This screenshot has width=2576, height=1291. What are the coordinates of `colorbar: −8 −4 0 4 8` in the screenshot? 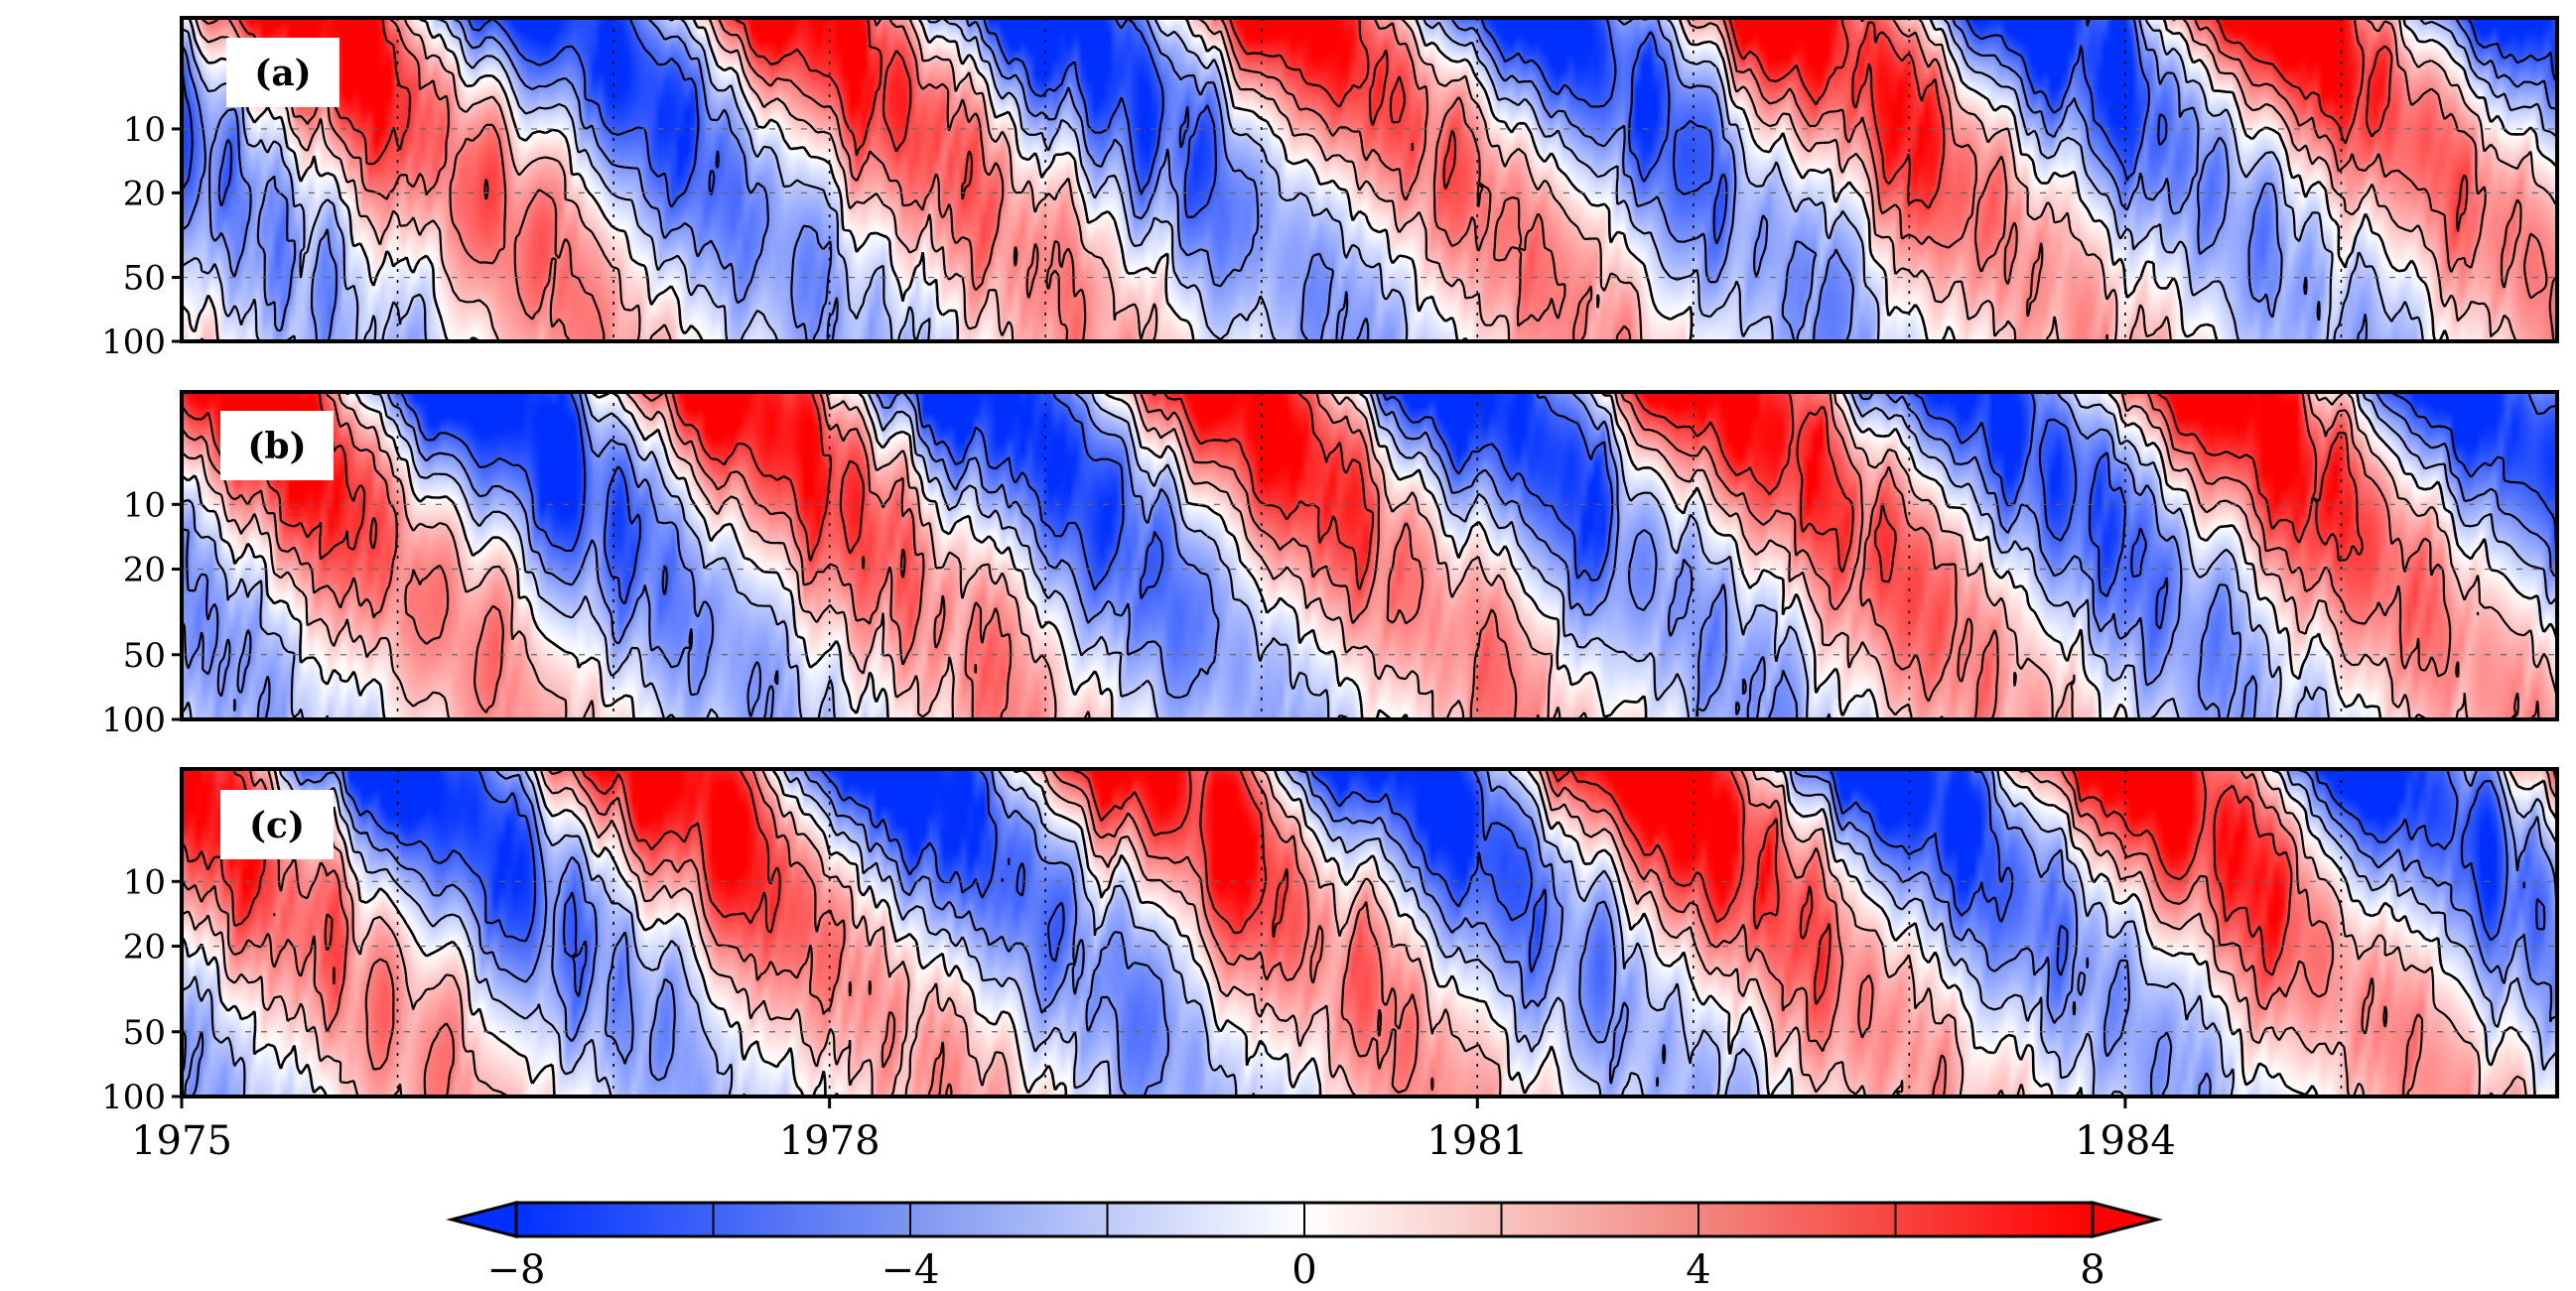 It's located at (1304, 1246).